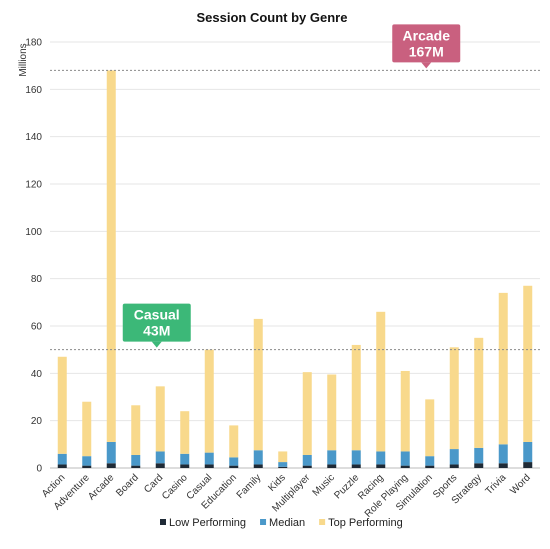  I want to click on y-tick-label: 60, so click(37, 327).